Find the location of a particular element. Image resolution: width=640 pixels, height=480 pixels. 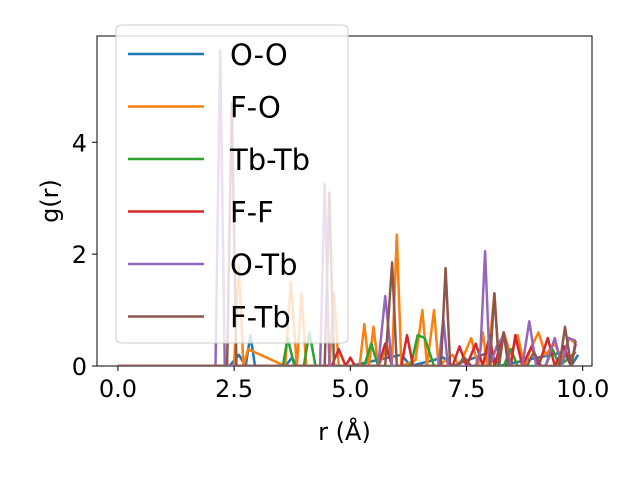

y-tick-label: 2 is located at coordinates (79, 255).